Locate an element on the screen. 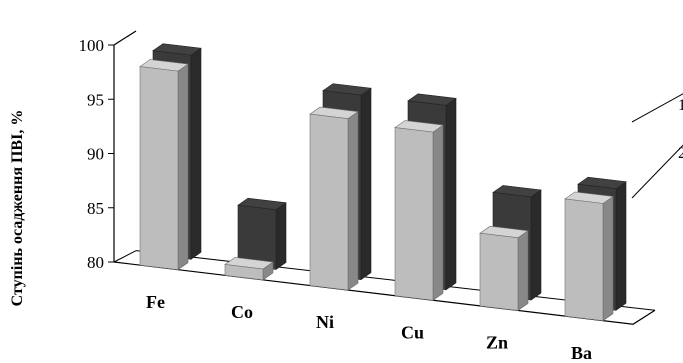 The height and width of the screenshot is (363, 683). y-tick-label: 100 is located at coordinates (92, 45).